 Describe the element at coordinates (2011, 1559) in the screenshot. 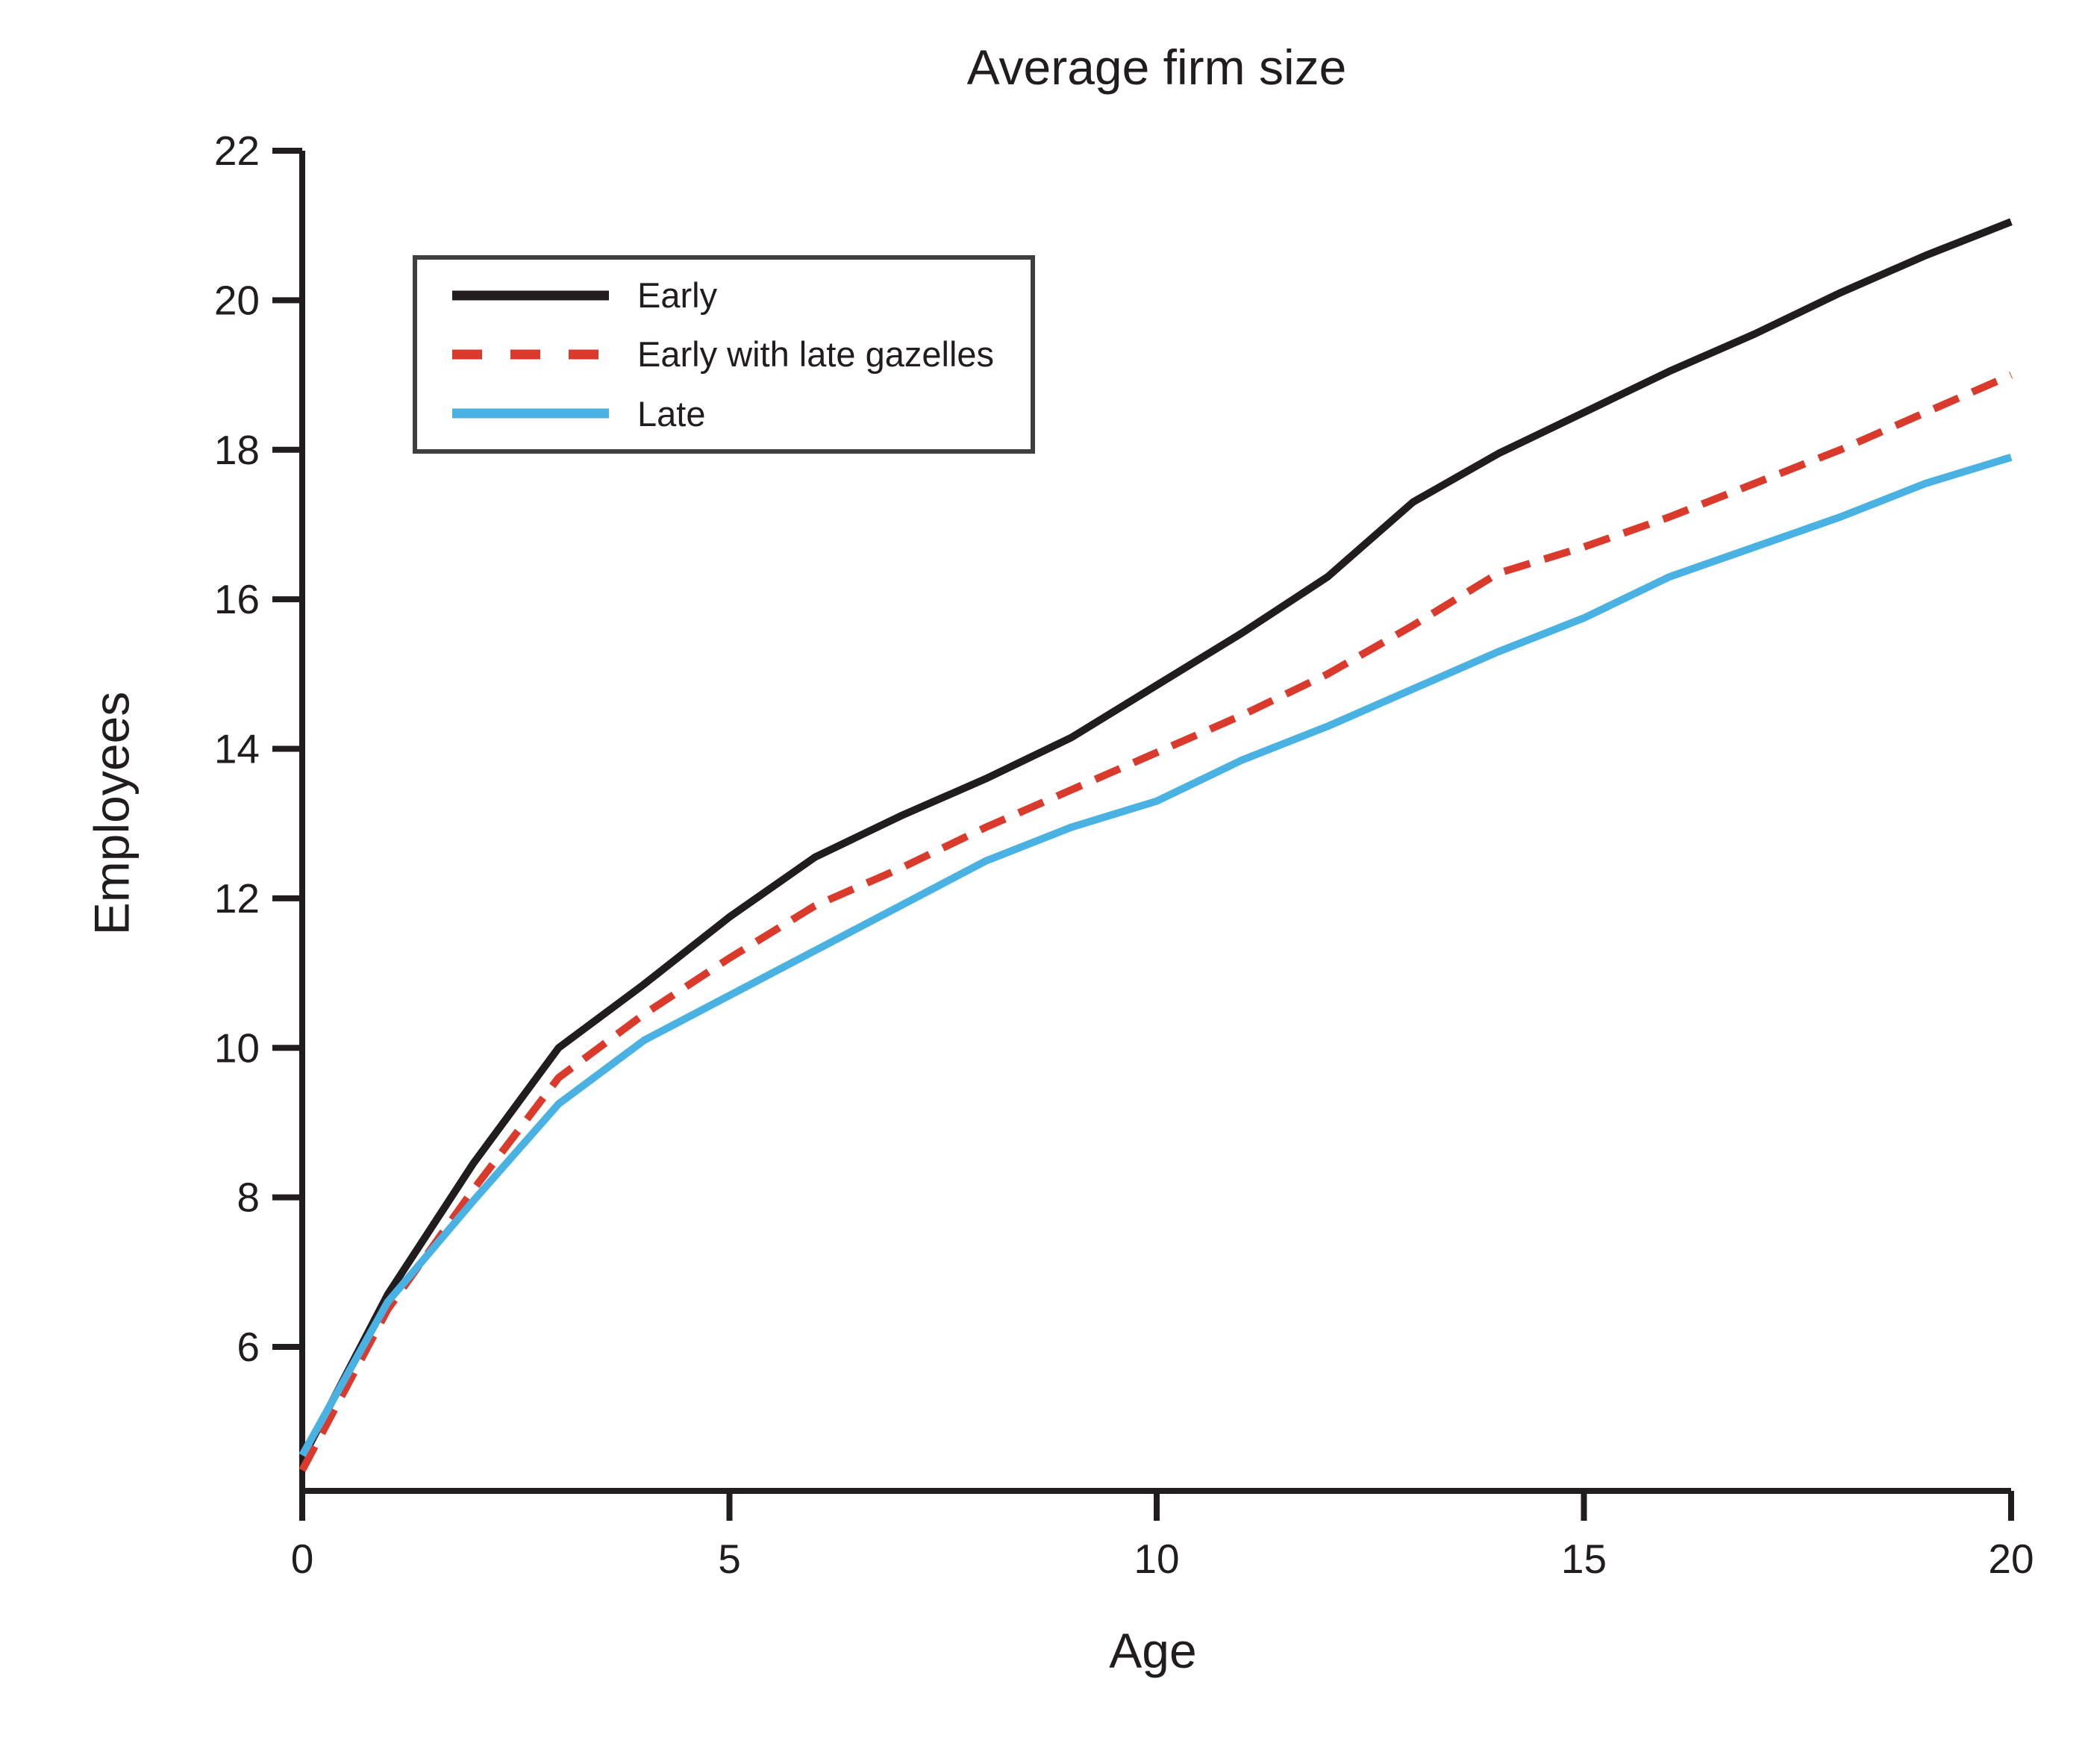

I see `x-tick-label: 20` at that location.